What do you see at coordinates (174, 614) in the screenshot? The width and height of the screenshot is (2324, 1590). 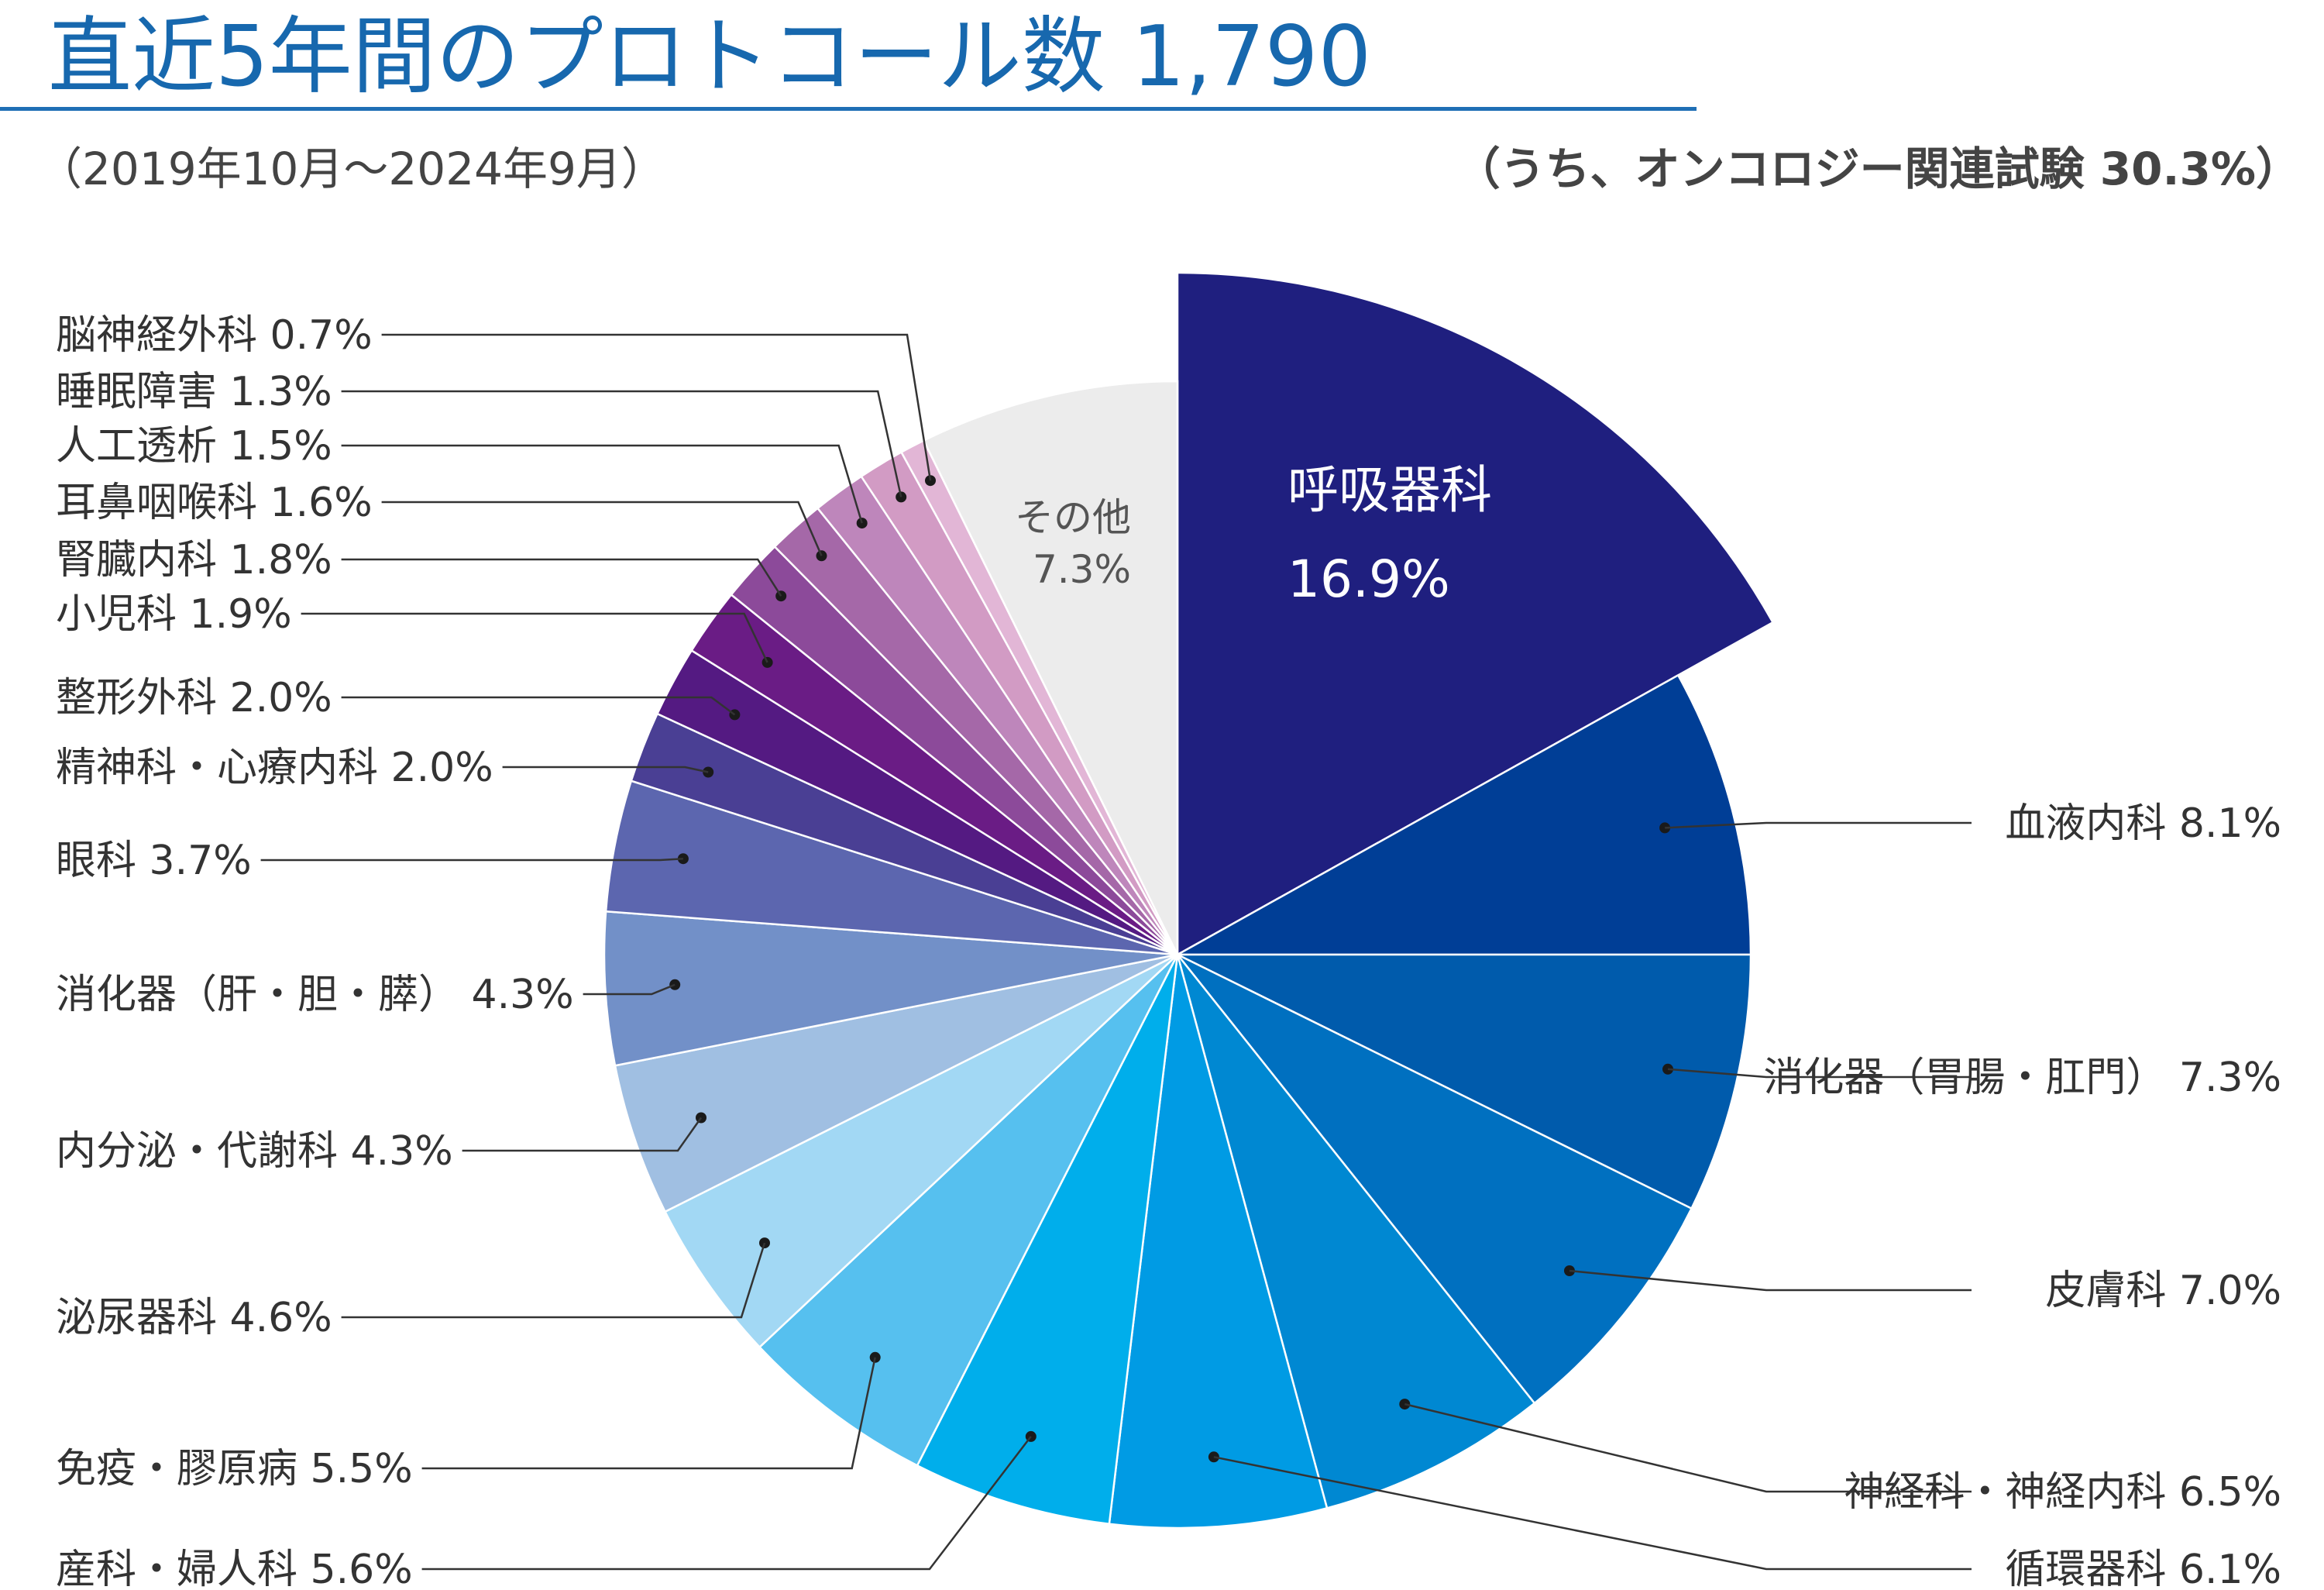 I see `slice-label: 小児科 1.9%` at bounding box center [174, 614].